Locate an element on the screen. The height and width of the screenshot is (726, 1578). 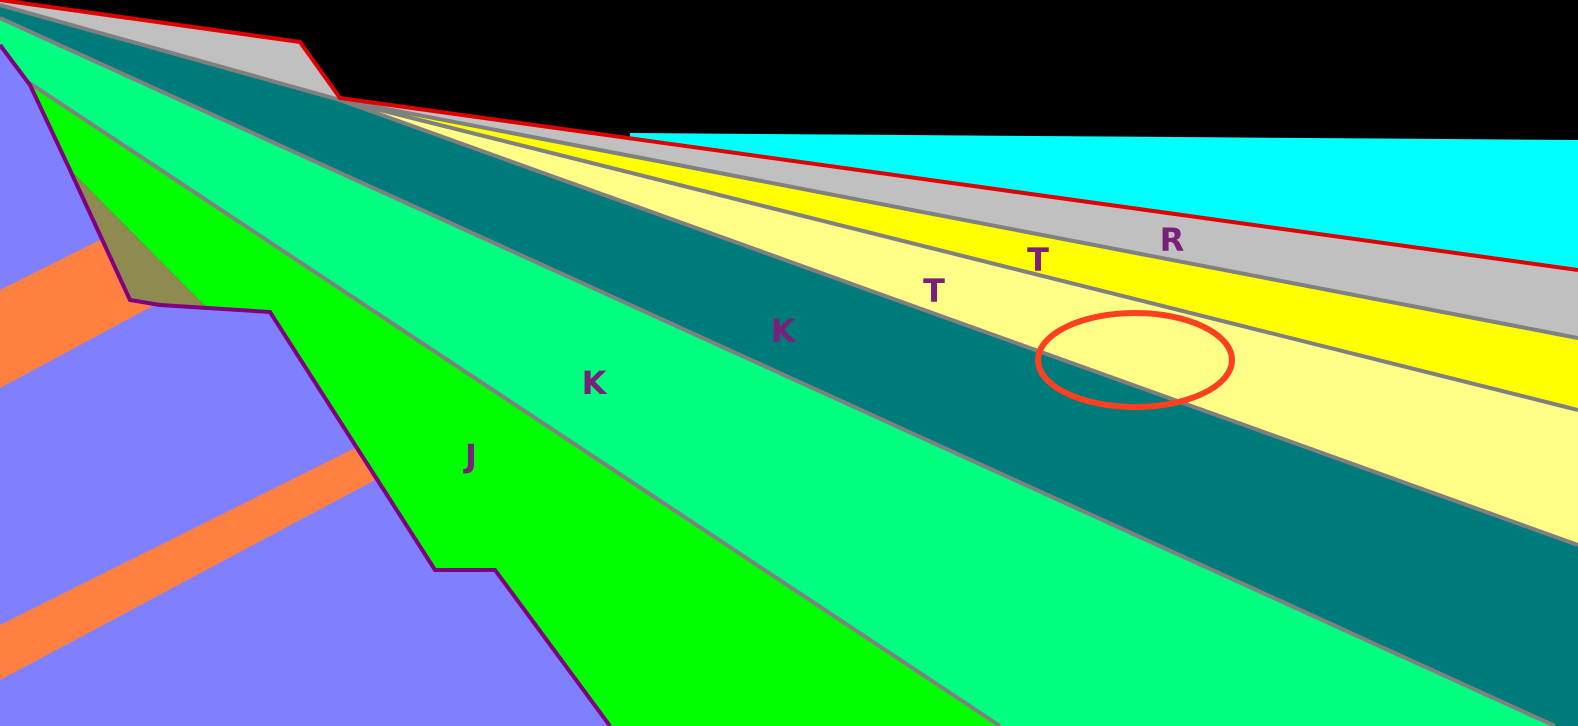
dike is located at coordinates (187, 564).